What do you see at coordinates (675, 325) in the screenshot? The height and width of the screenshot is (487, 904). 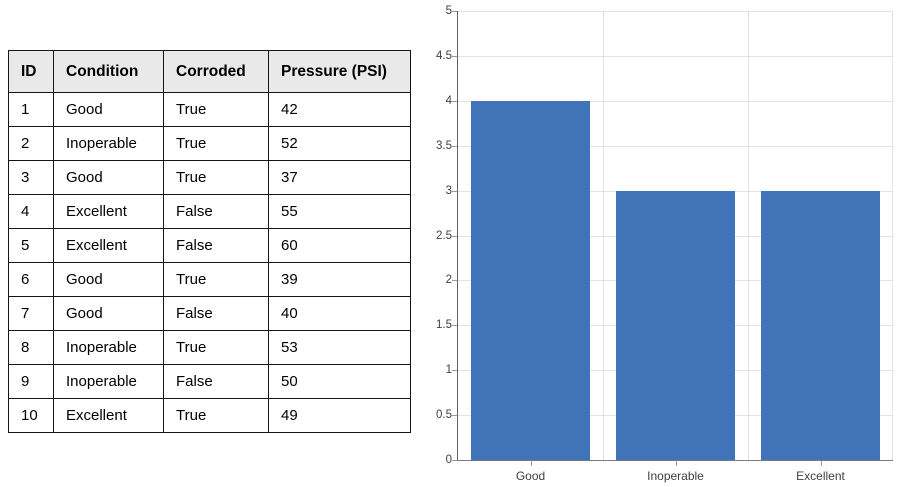 I see `bar-inoperable` at bounding box center [675, 325].